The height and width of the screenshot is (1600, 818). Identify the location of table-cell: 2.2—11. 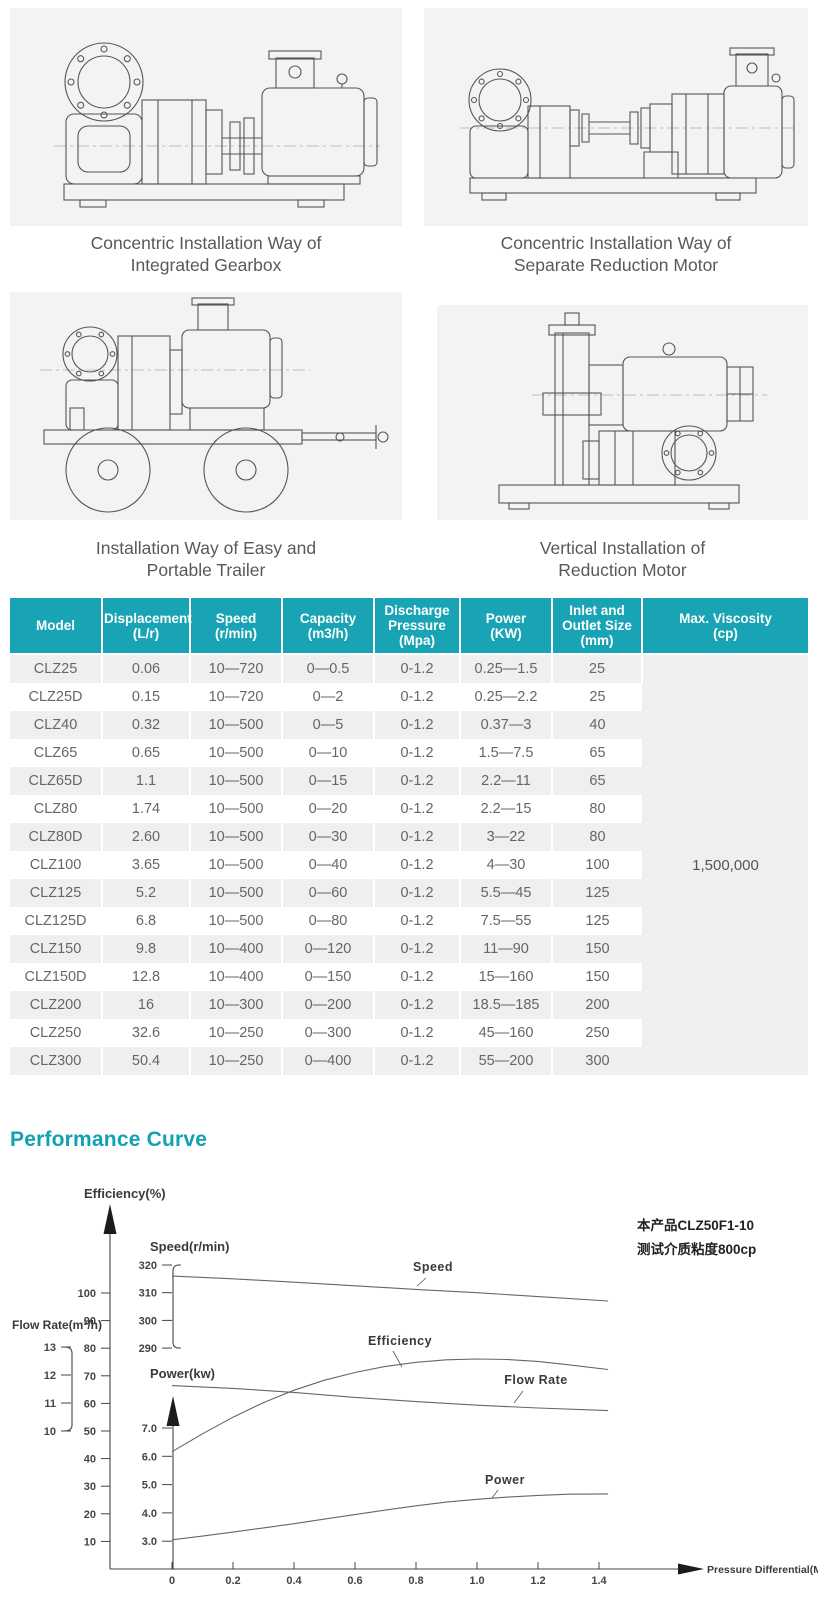
(506, 781).